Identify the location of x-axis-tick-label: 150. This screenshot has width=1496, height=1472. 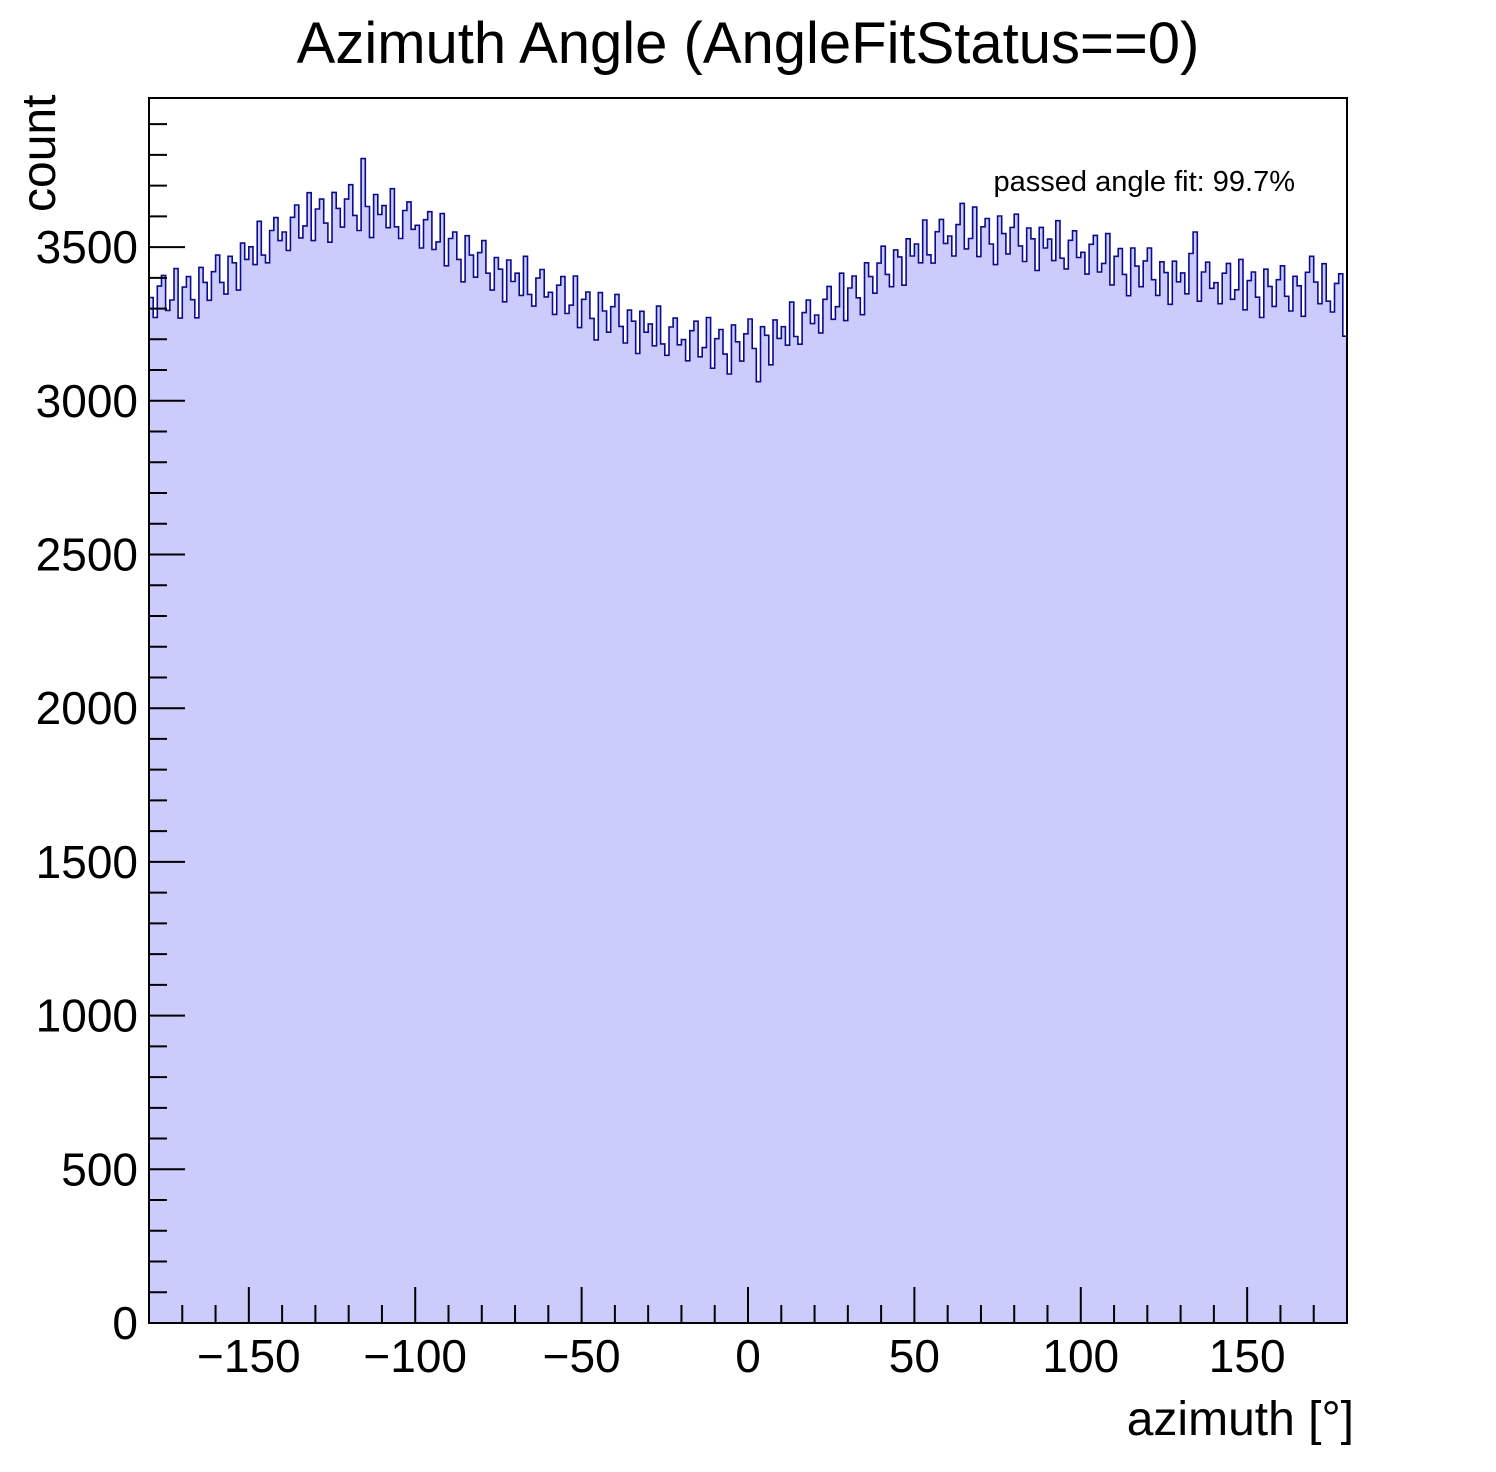
(1247, 1356).